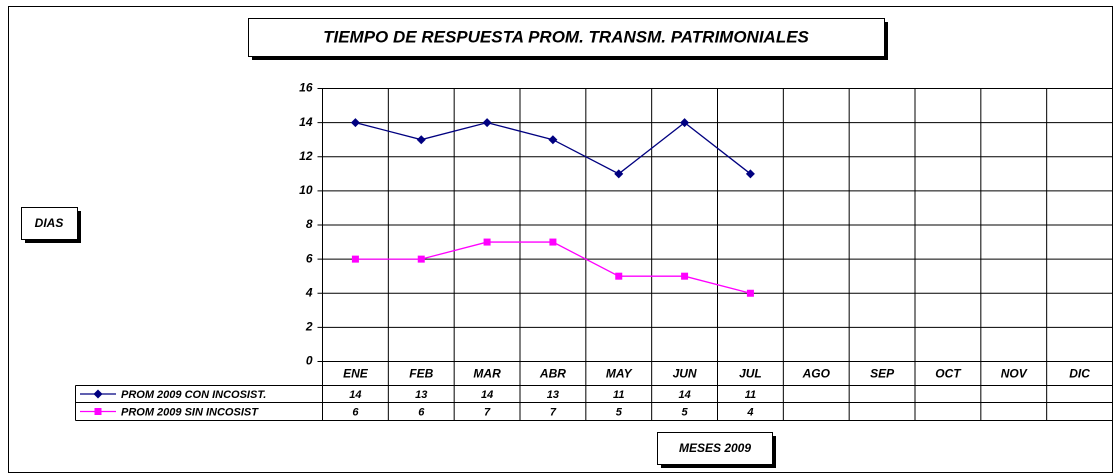  I want to click on x-tick-label: FEB, so click(421, 374).